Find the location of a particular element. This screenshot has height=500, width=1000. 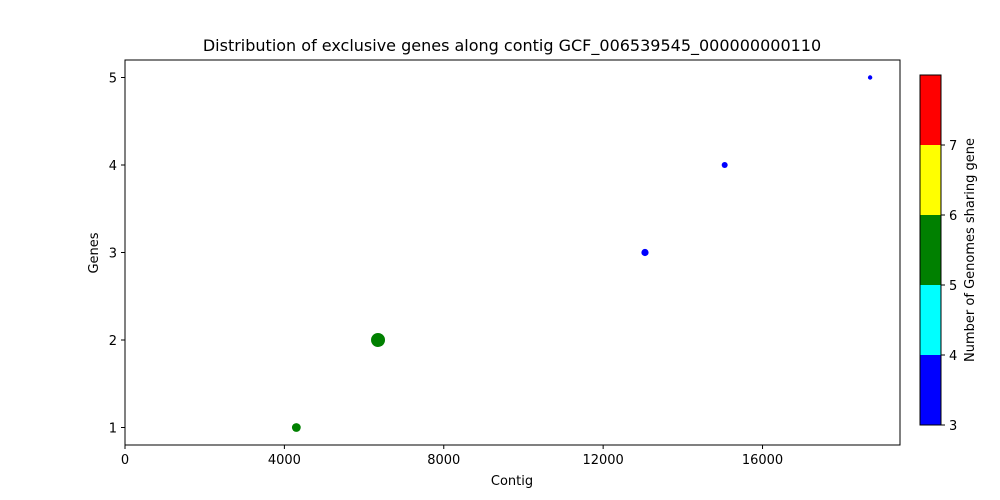

colorbar-tick-label: 6 is located at coordinates (953, 216).